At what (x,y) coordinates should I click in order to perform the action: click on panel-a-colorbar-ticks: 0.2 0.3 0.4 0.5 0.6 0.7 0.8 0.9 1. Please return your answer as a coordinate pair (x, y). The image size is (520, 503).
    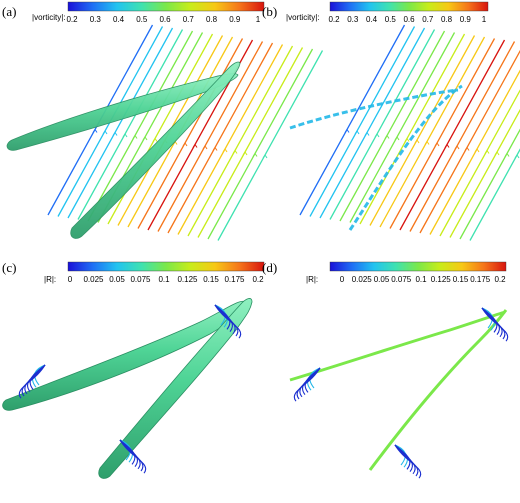
    Looking at the image, I should click on (163, 19).